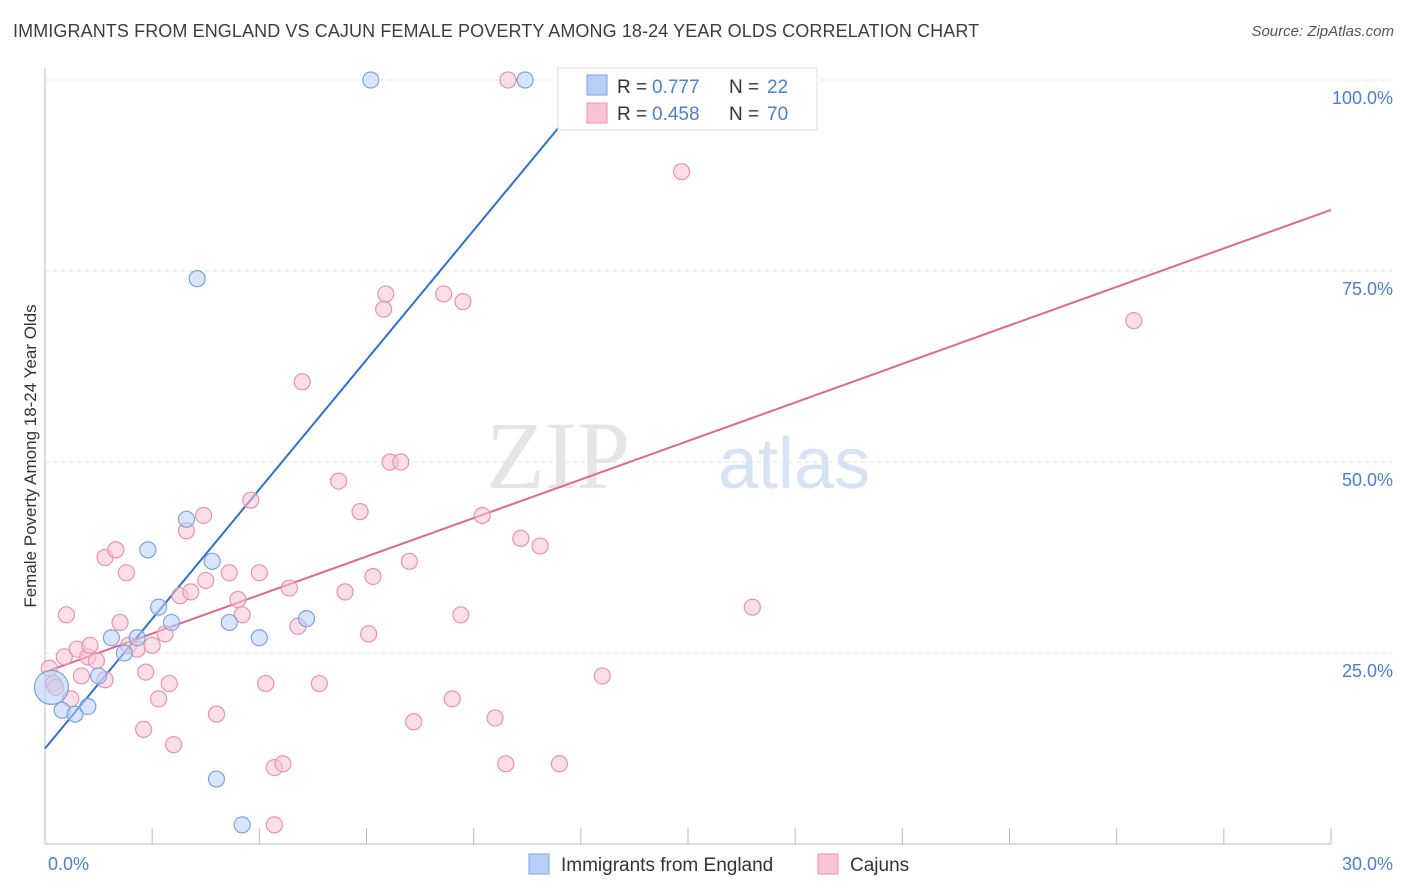 This screenshot has height=892, width=1406. What do you see at coordinates (1367, 671) in the screenshot?
I see `y-tick-label: 25.0%` at bounding box center [1367, 671].